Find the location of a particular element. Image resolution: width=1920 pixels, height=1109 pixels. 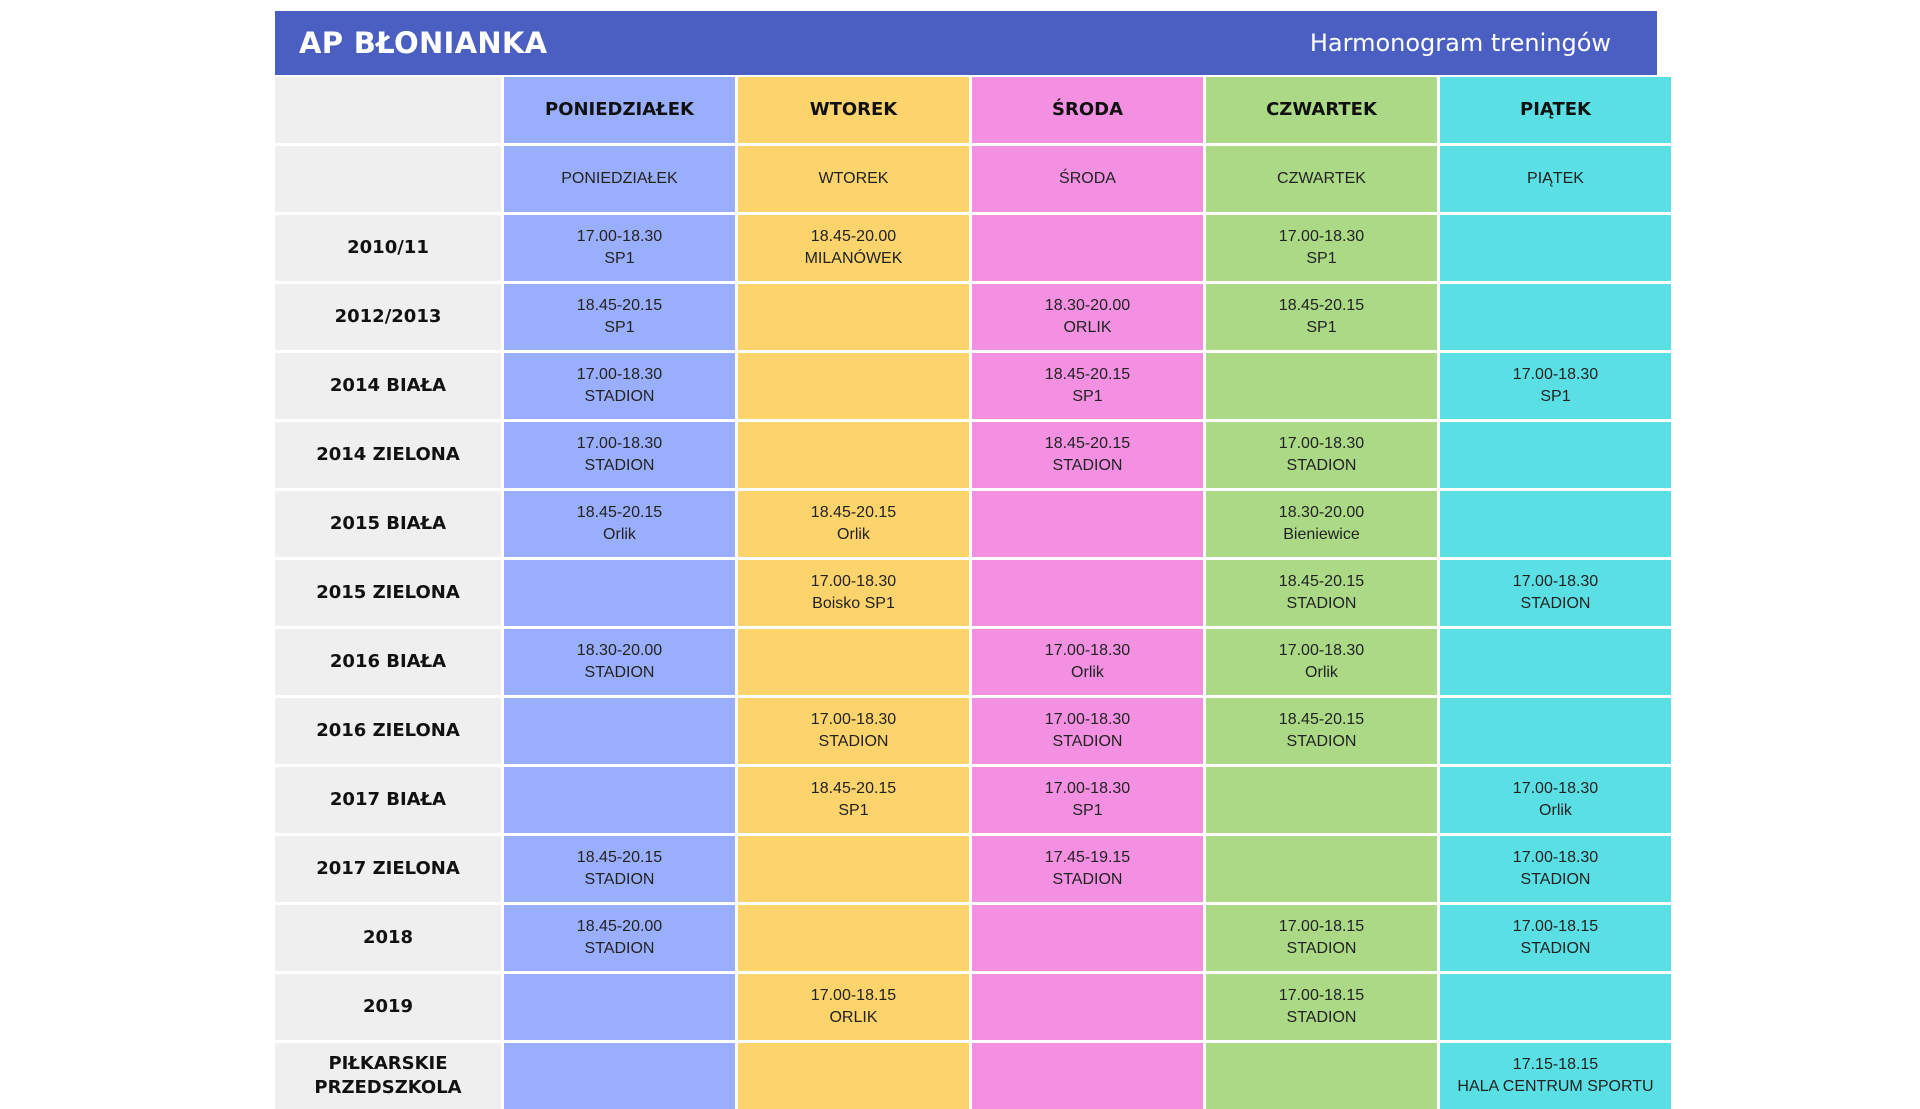

schedule-cell: 17.45-19.15 STADION is located at coordinates (1087, 869).